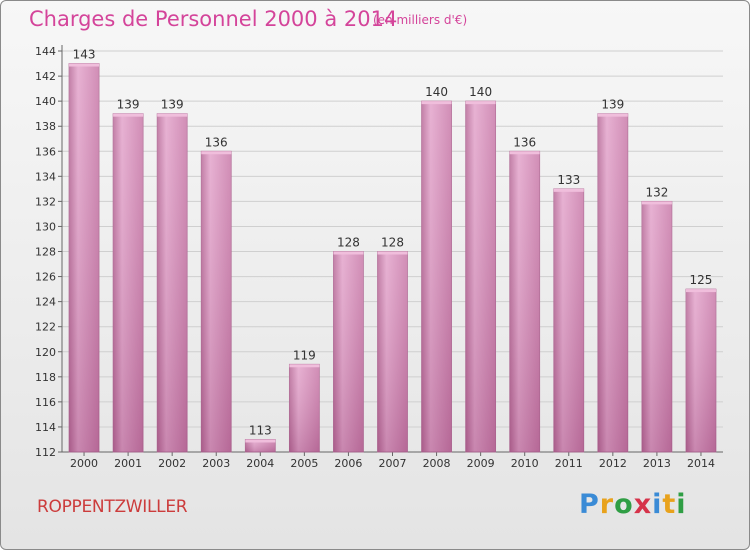  I want to click on logo-letter: t, so click(669, 504).